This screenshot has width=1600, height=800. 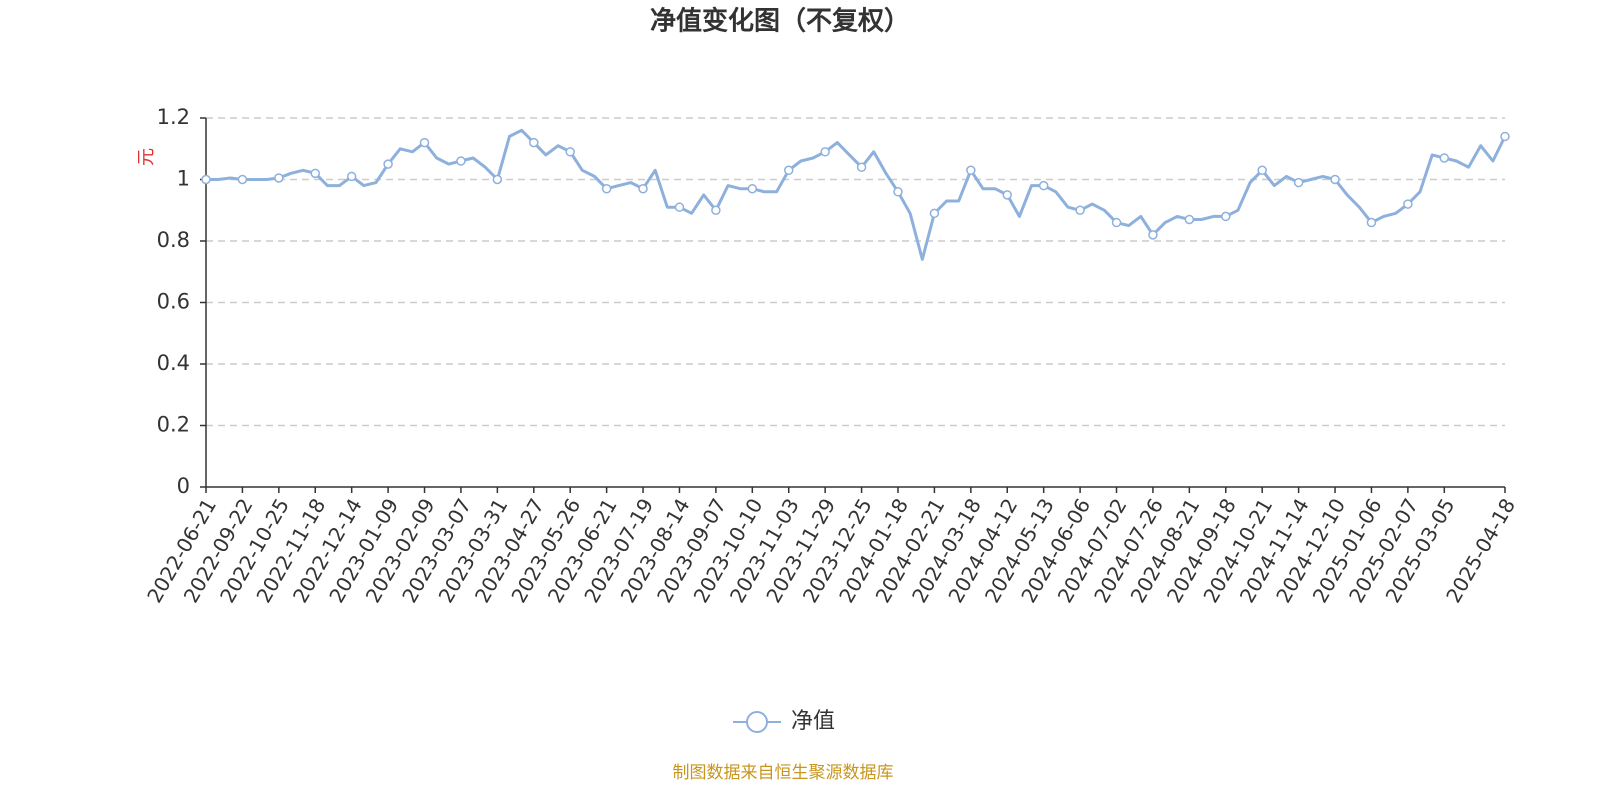 I want to click on chart-title: 净值变化图（不复权）, so click(x=780, y=21).